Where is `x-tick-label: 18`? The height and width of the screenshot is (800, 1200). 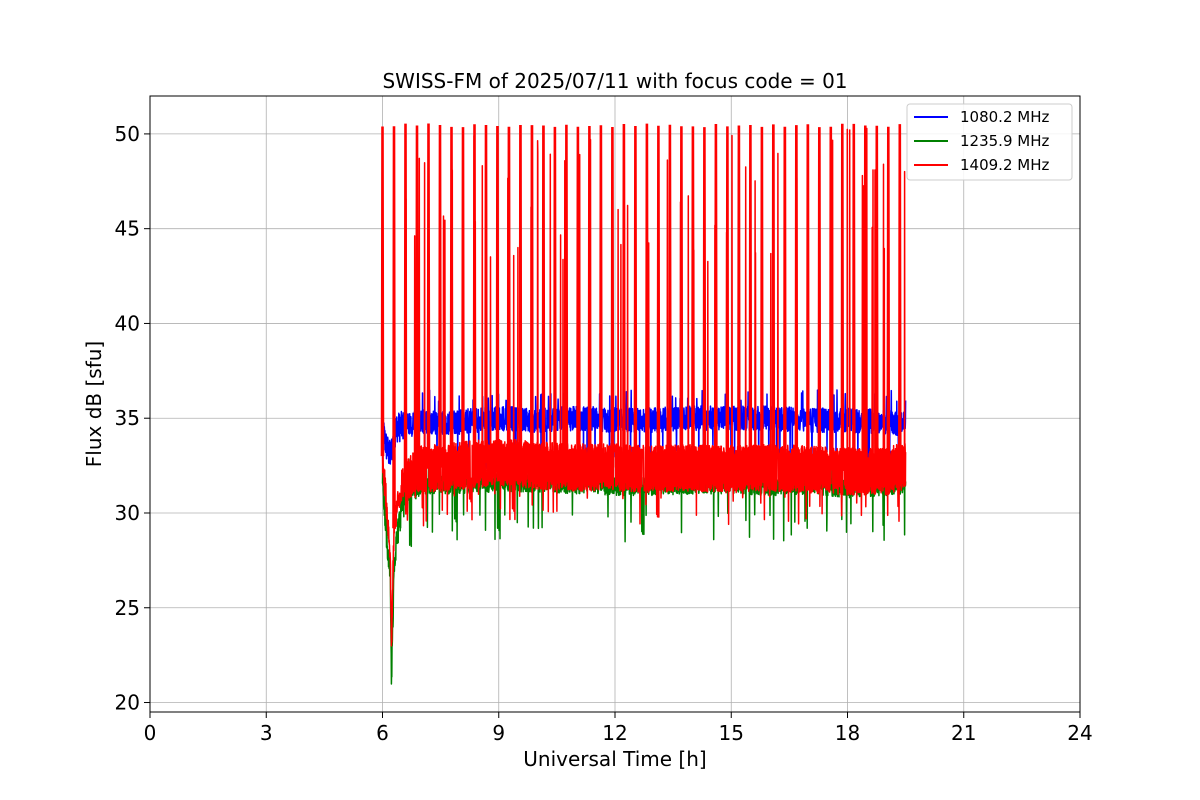
x-tick-label: 18 is located at coordinates (847, 733).